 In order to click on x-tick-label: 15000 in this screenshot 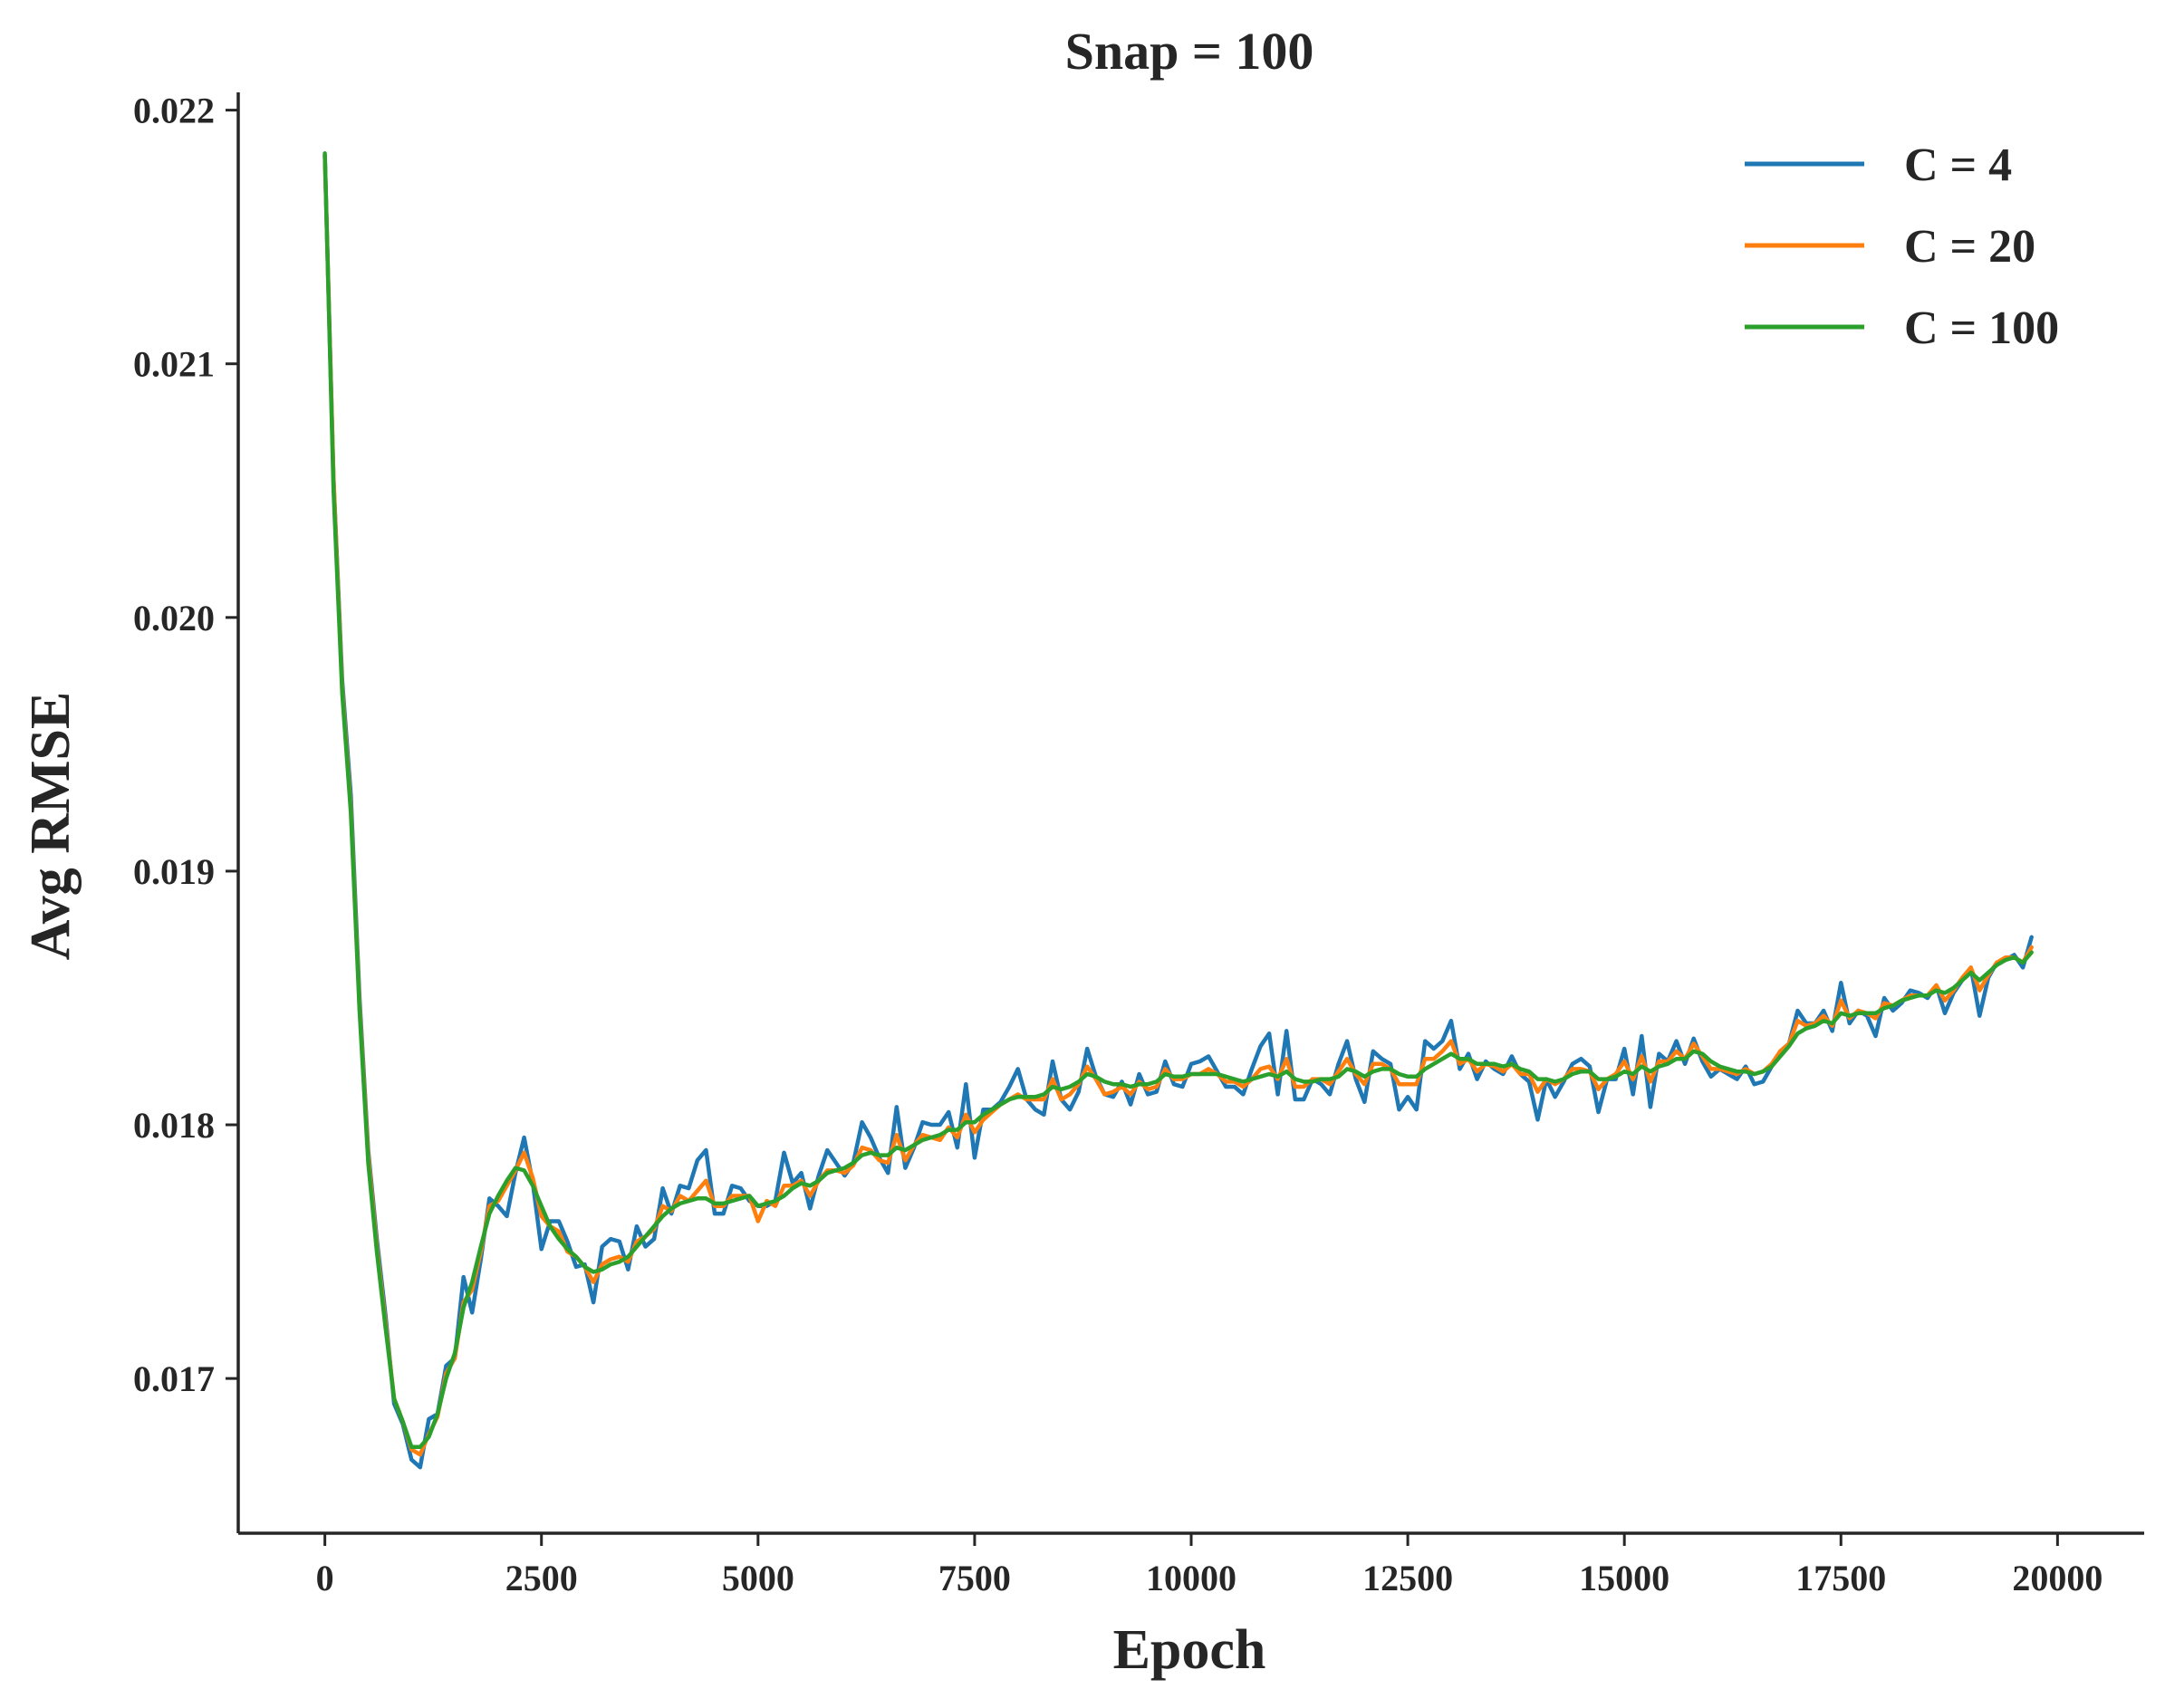, I will do `click(1624, 1578)`.